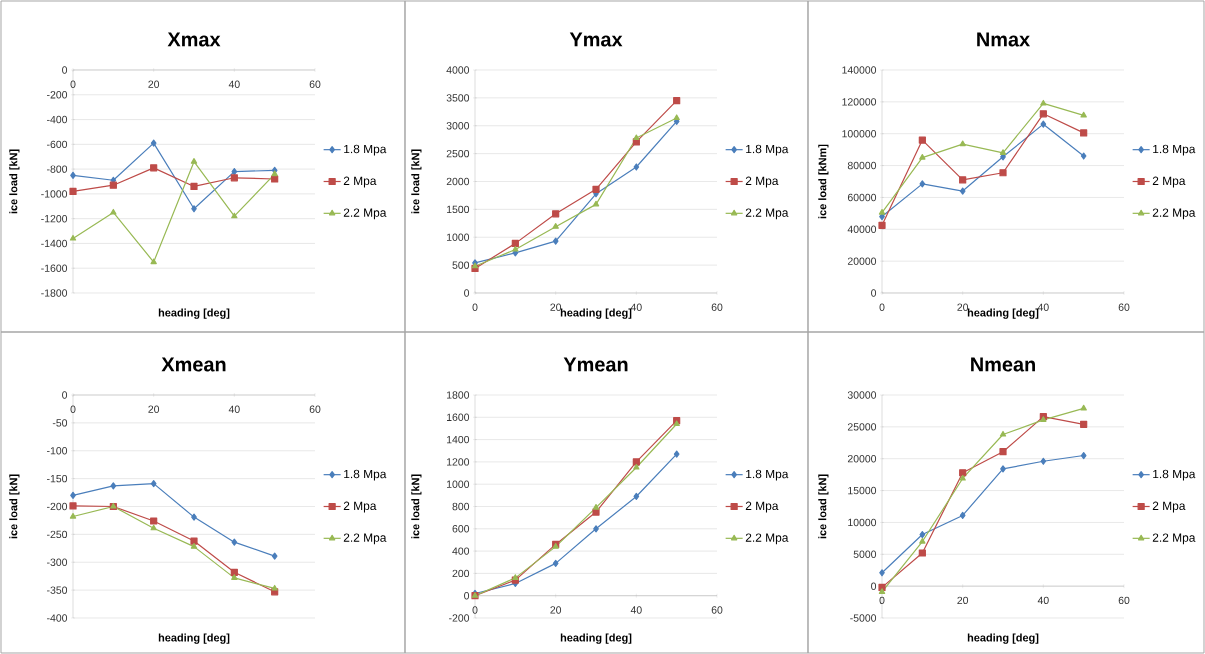  What do you see at coordinates (458, 181) in the screenshot?
I see `y-tick-label: 2000` at bounding box center [458, 181].